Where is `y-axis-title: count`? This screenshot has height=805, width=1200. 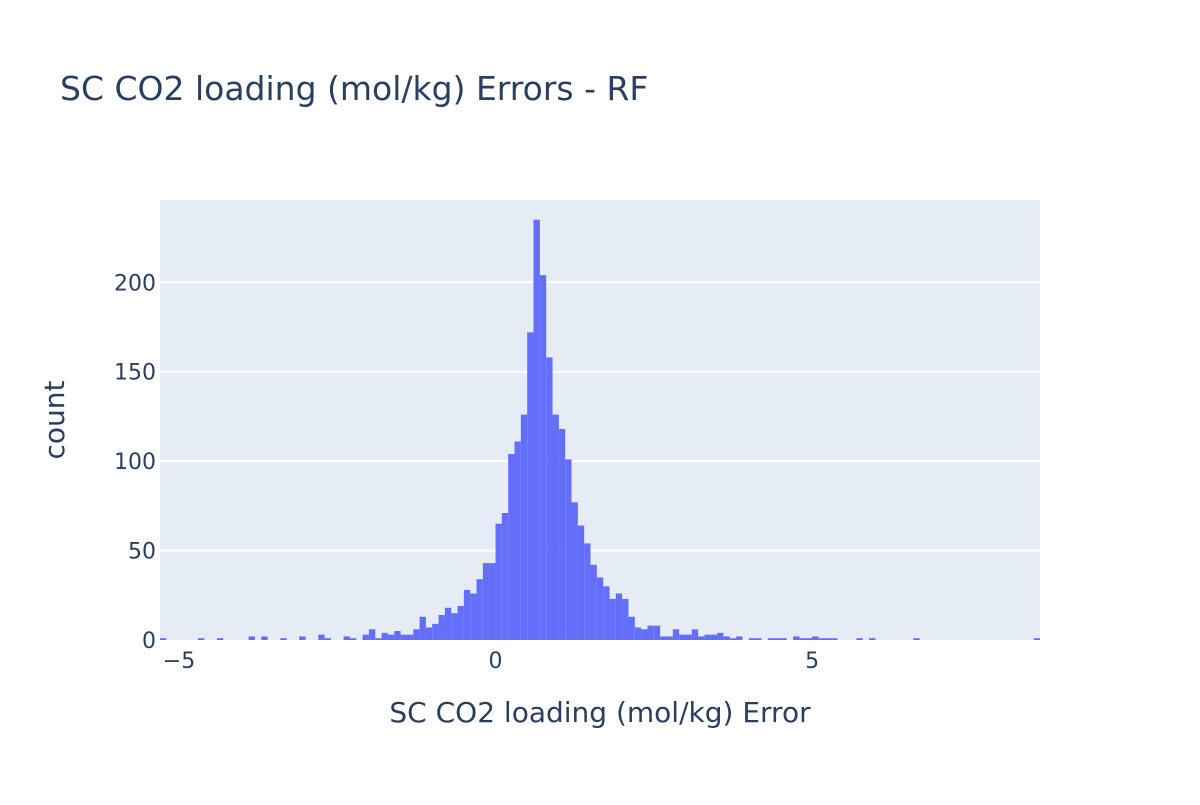 y-axis-title: count is located at coordinates (54, 419).